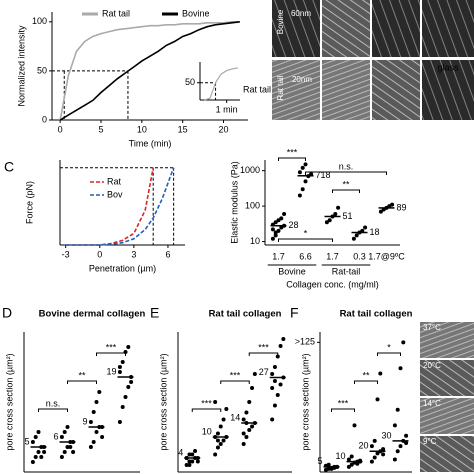  What do you see at coordinates (363, 446) in the screenshot?
I see `median-label: 20` at bounding box center [363, 446].